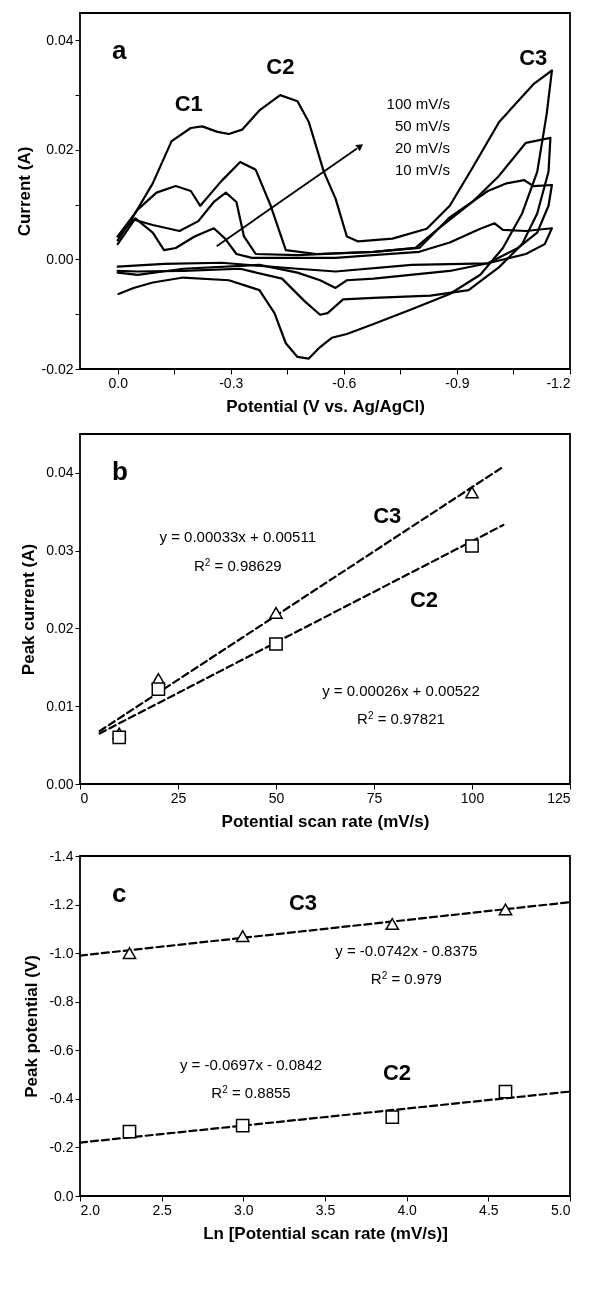 The height and width of the screenshot is (1295, 593). I want to click on x-tick-label: -0.9, so click(457, 382).